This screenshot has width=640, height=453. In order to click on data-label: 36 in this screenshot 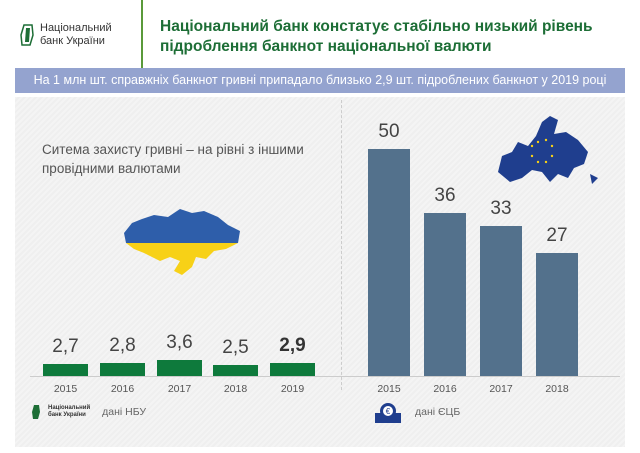, I will do `click(445, 195)`.